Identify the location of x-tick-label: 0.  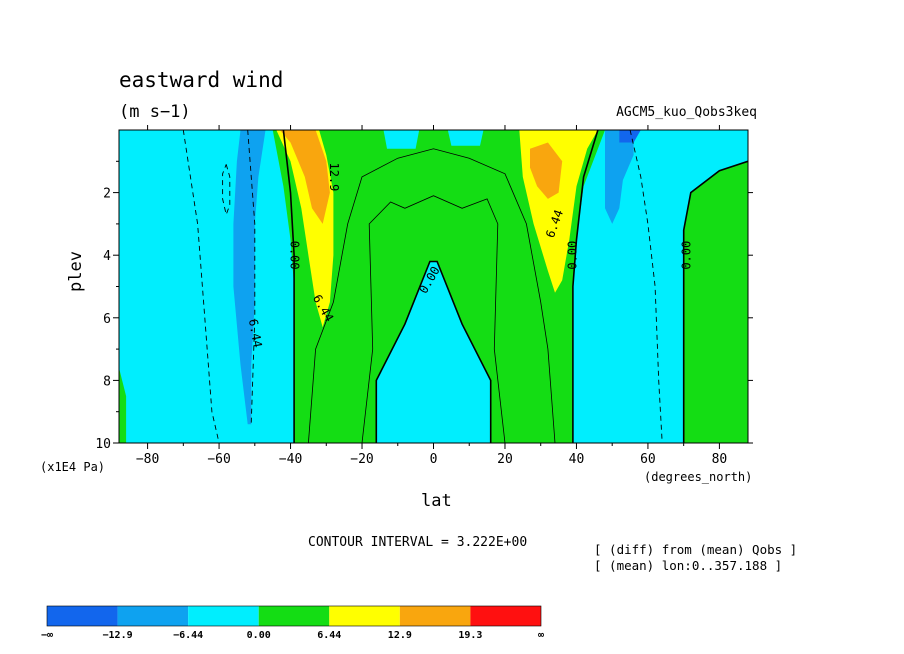
(434, 459).